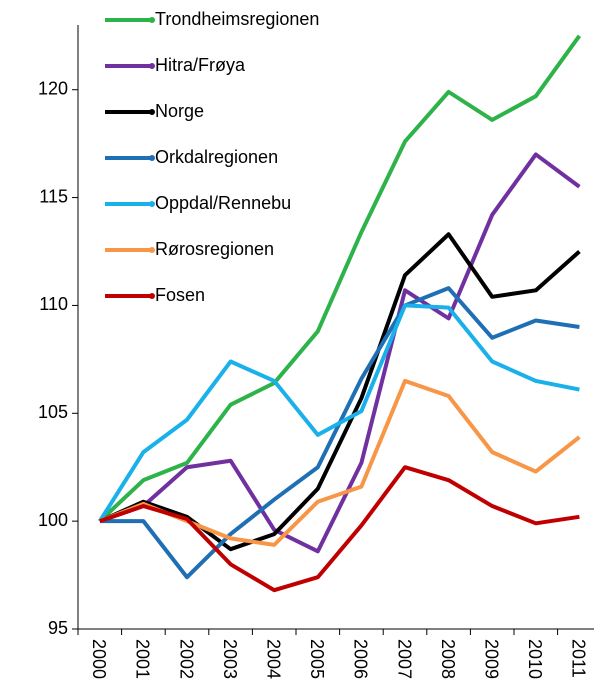 This screenshot has height=686, width=594. What do you see at coordinates (99, 659) in the screenshot?
I see `x-tick-label: 2000` at bounding box center [99, 659].